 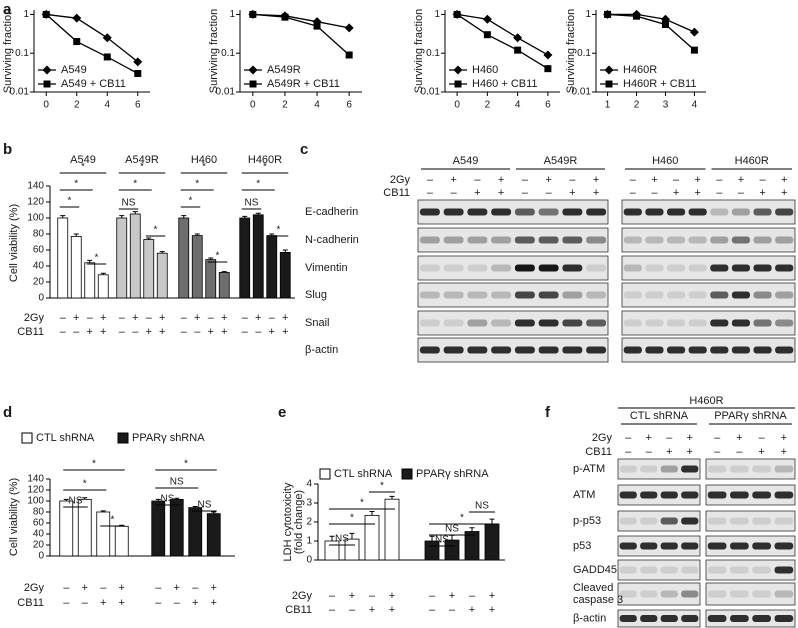 I want to click on y-tick-label: 1, so click(x=437, y=14).